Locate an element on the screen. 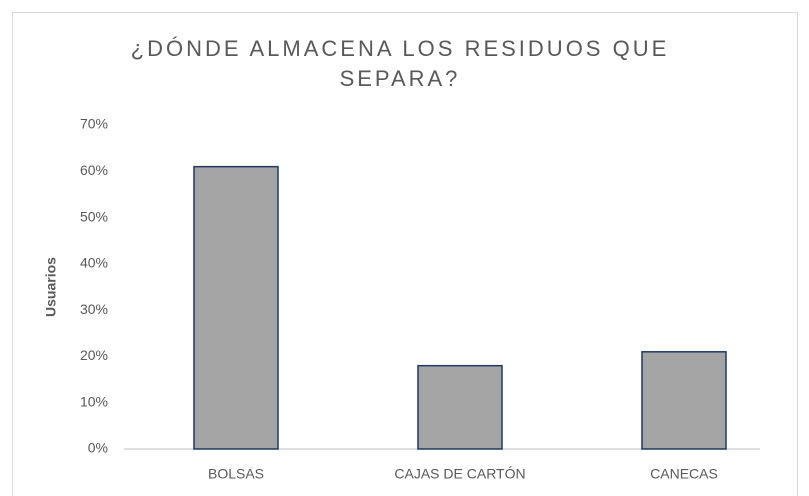 This screenshot has width=809, height=496. y-tick-label: 10% is located at coordinates (94, 401).